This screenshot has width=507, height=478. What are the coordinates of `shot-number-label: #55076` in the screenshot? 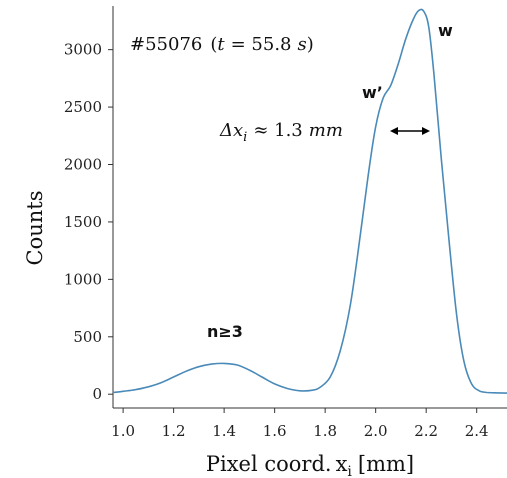 It's located at (166, 44).